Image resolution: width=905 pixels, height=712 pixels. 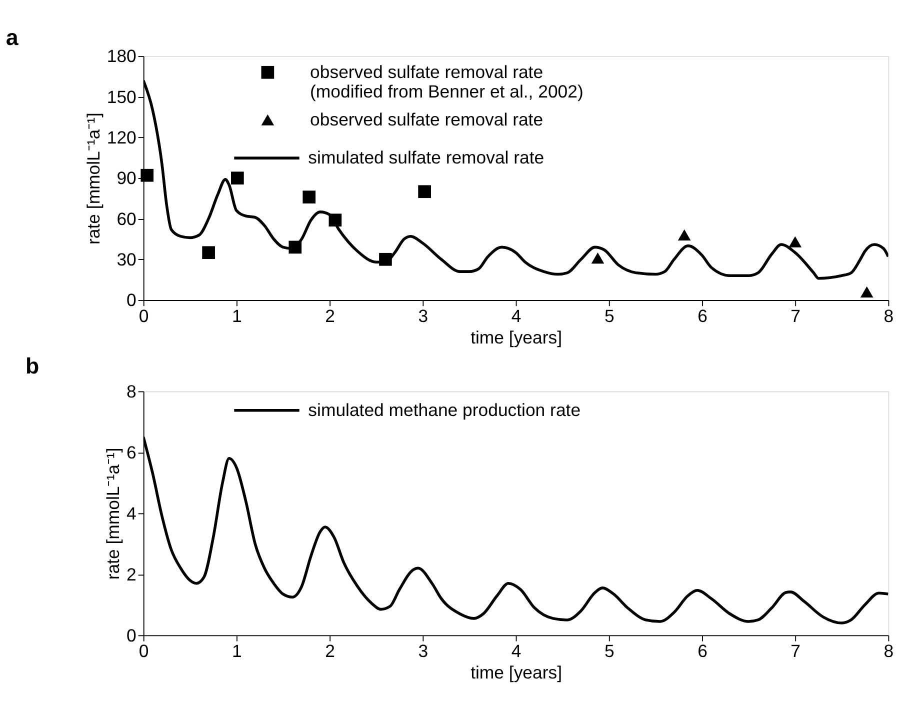 I want to click on y-tick-label: 8, so click(x=131, y=391).